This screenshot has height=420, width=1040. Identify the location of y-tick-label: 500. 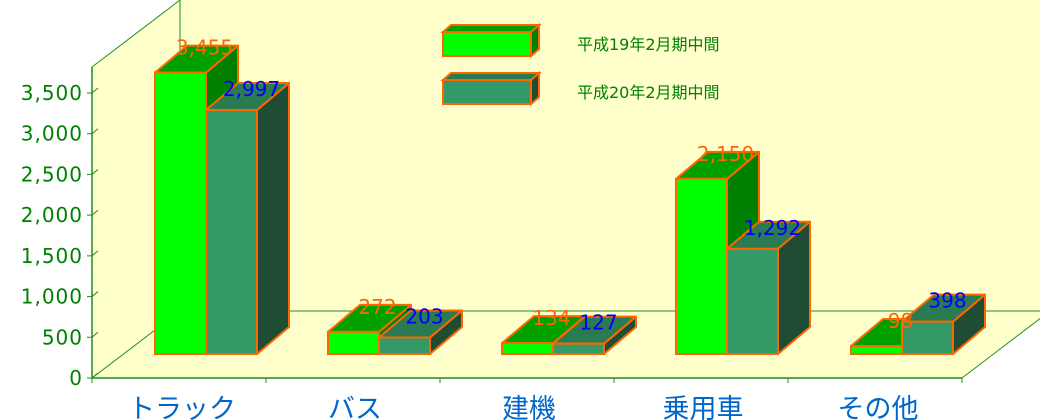
(62, 337).